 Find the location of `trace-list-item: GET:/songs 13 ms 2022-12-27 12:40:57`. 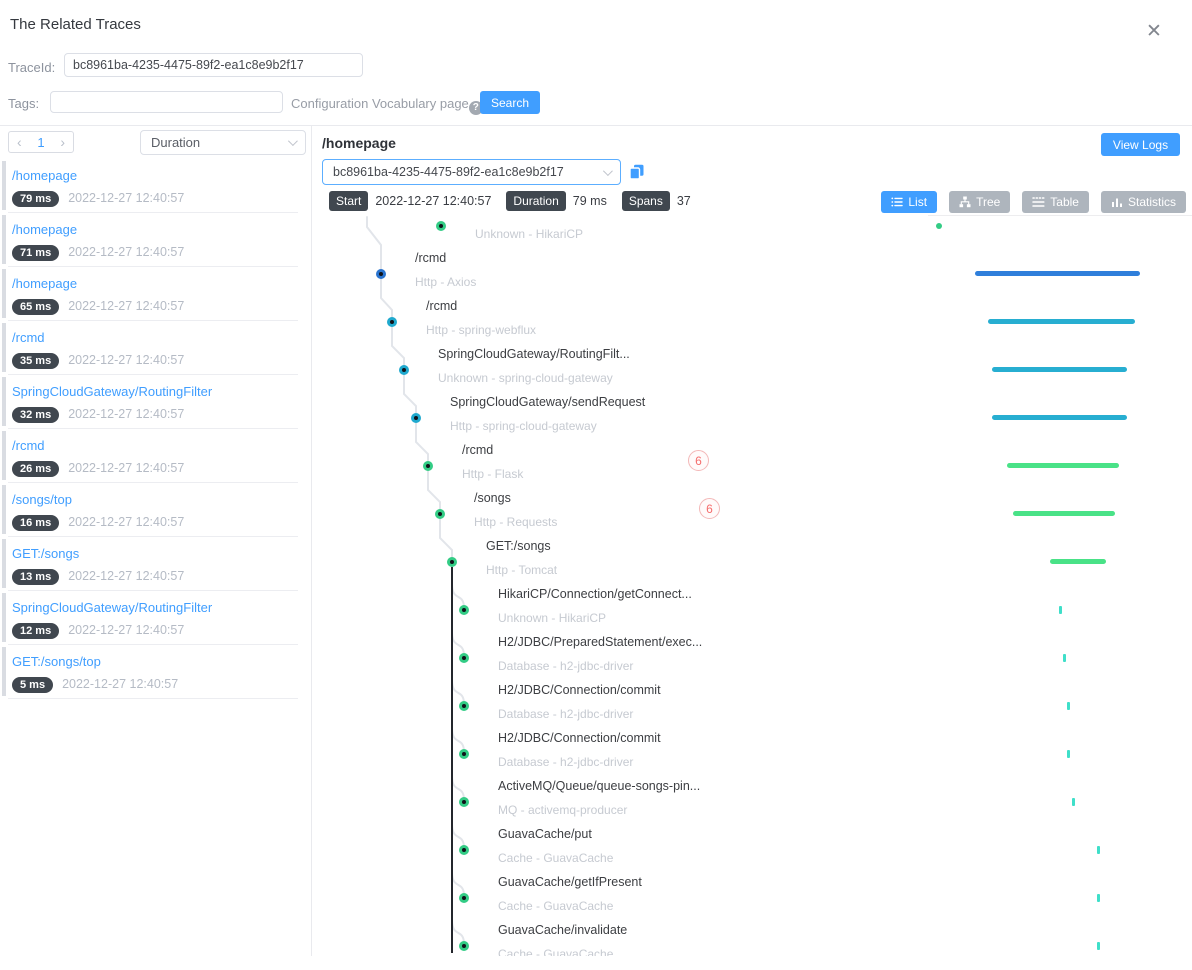

trace-list-item: GET:/songs 13 ms 2022-12-27 12:40:57 is located at coordinates (155, 564).